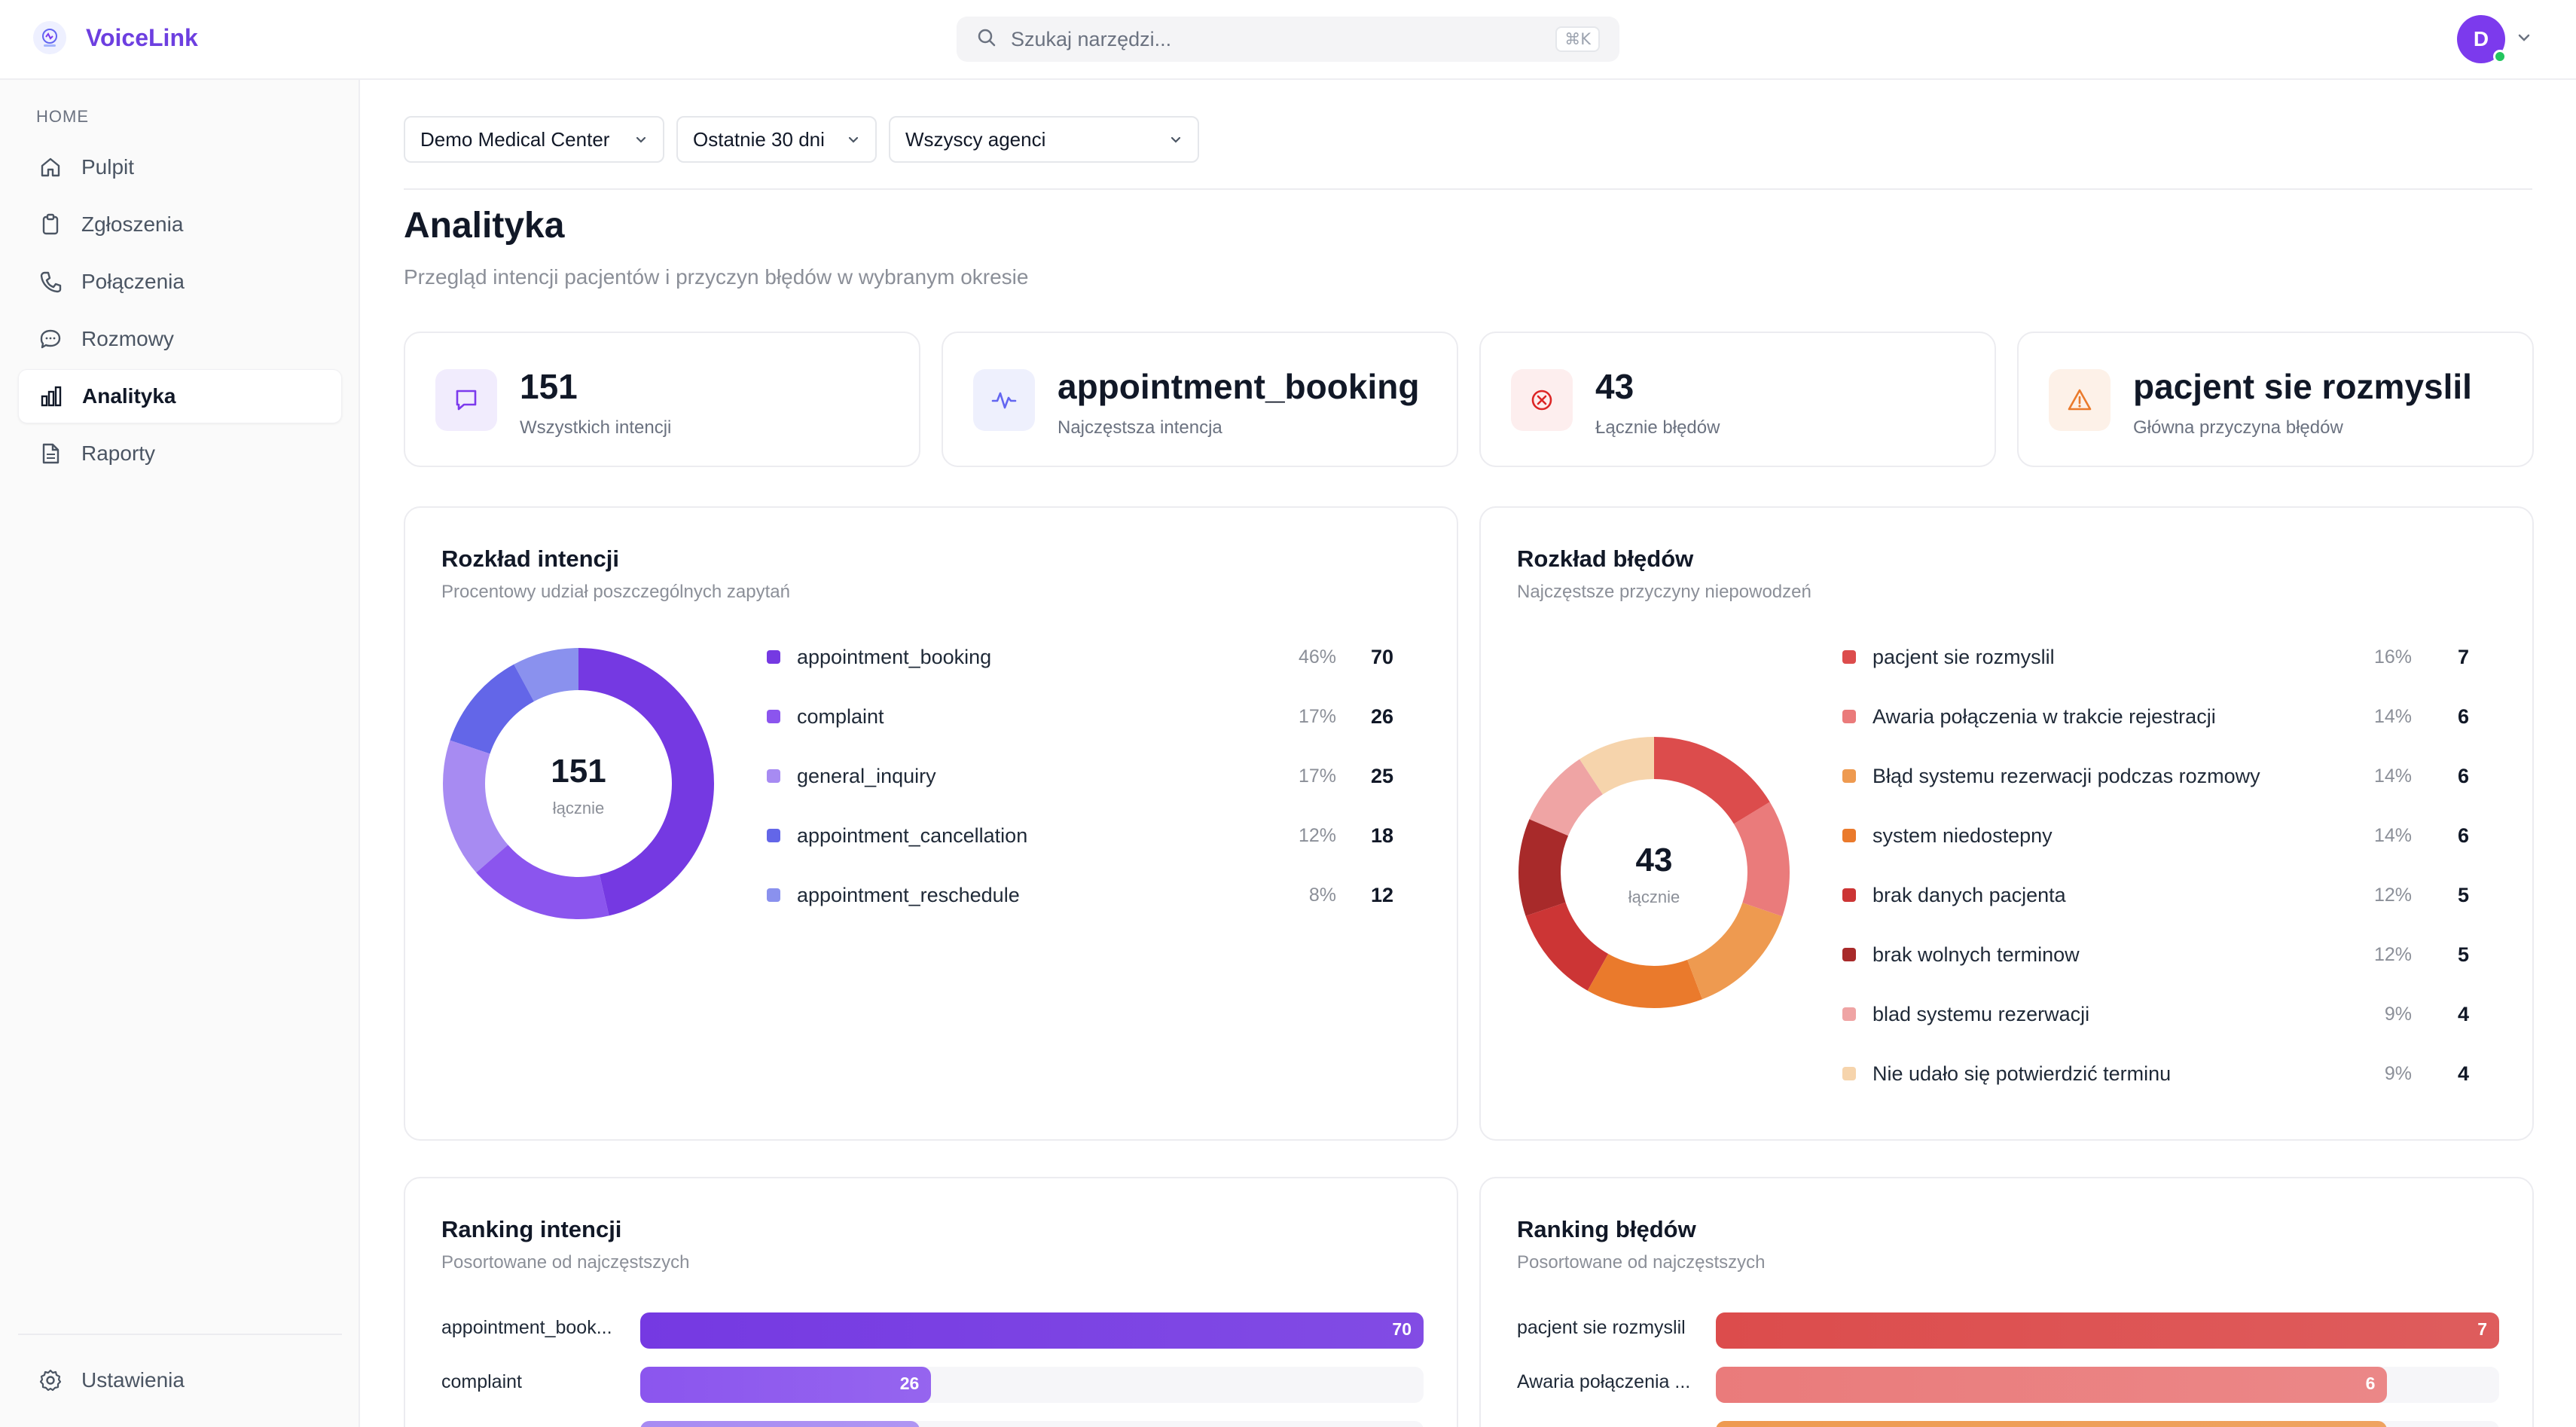 The width and height of the screenshot is (2576, 1427). I want to click on clinic-select: Demo Medical Center, so click(534, 139).